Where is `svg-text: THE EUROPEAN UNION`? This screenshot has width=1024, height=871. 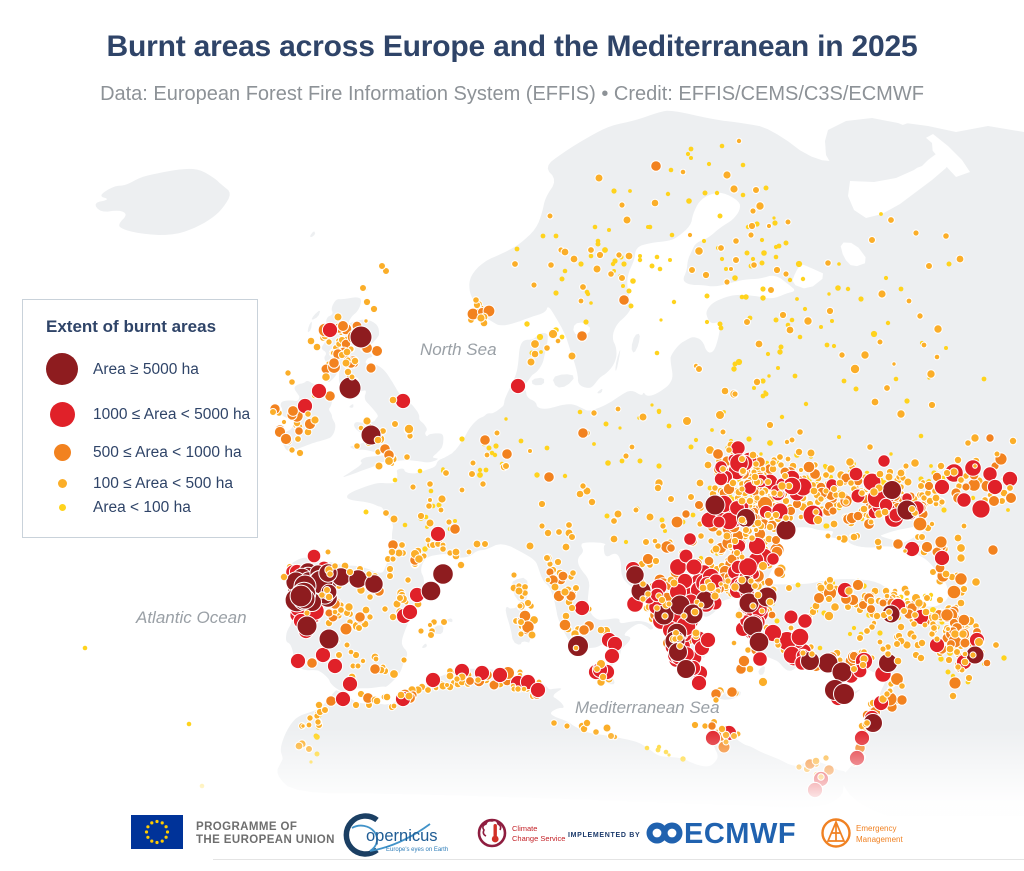
svg-text: THE EUROPEAN UNION is located at coordinates (265, 840).